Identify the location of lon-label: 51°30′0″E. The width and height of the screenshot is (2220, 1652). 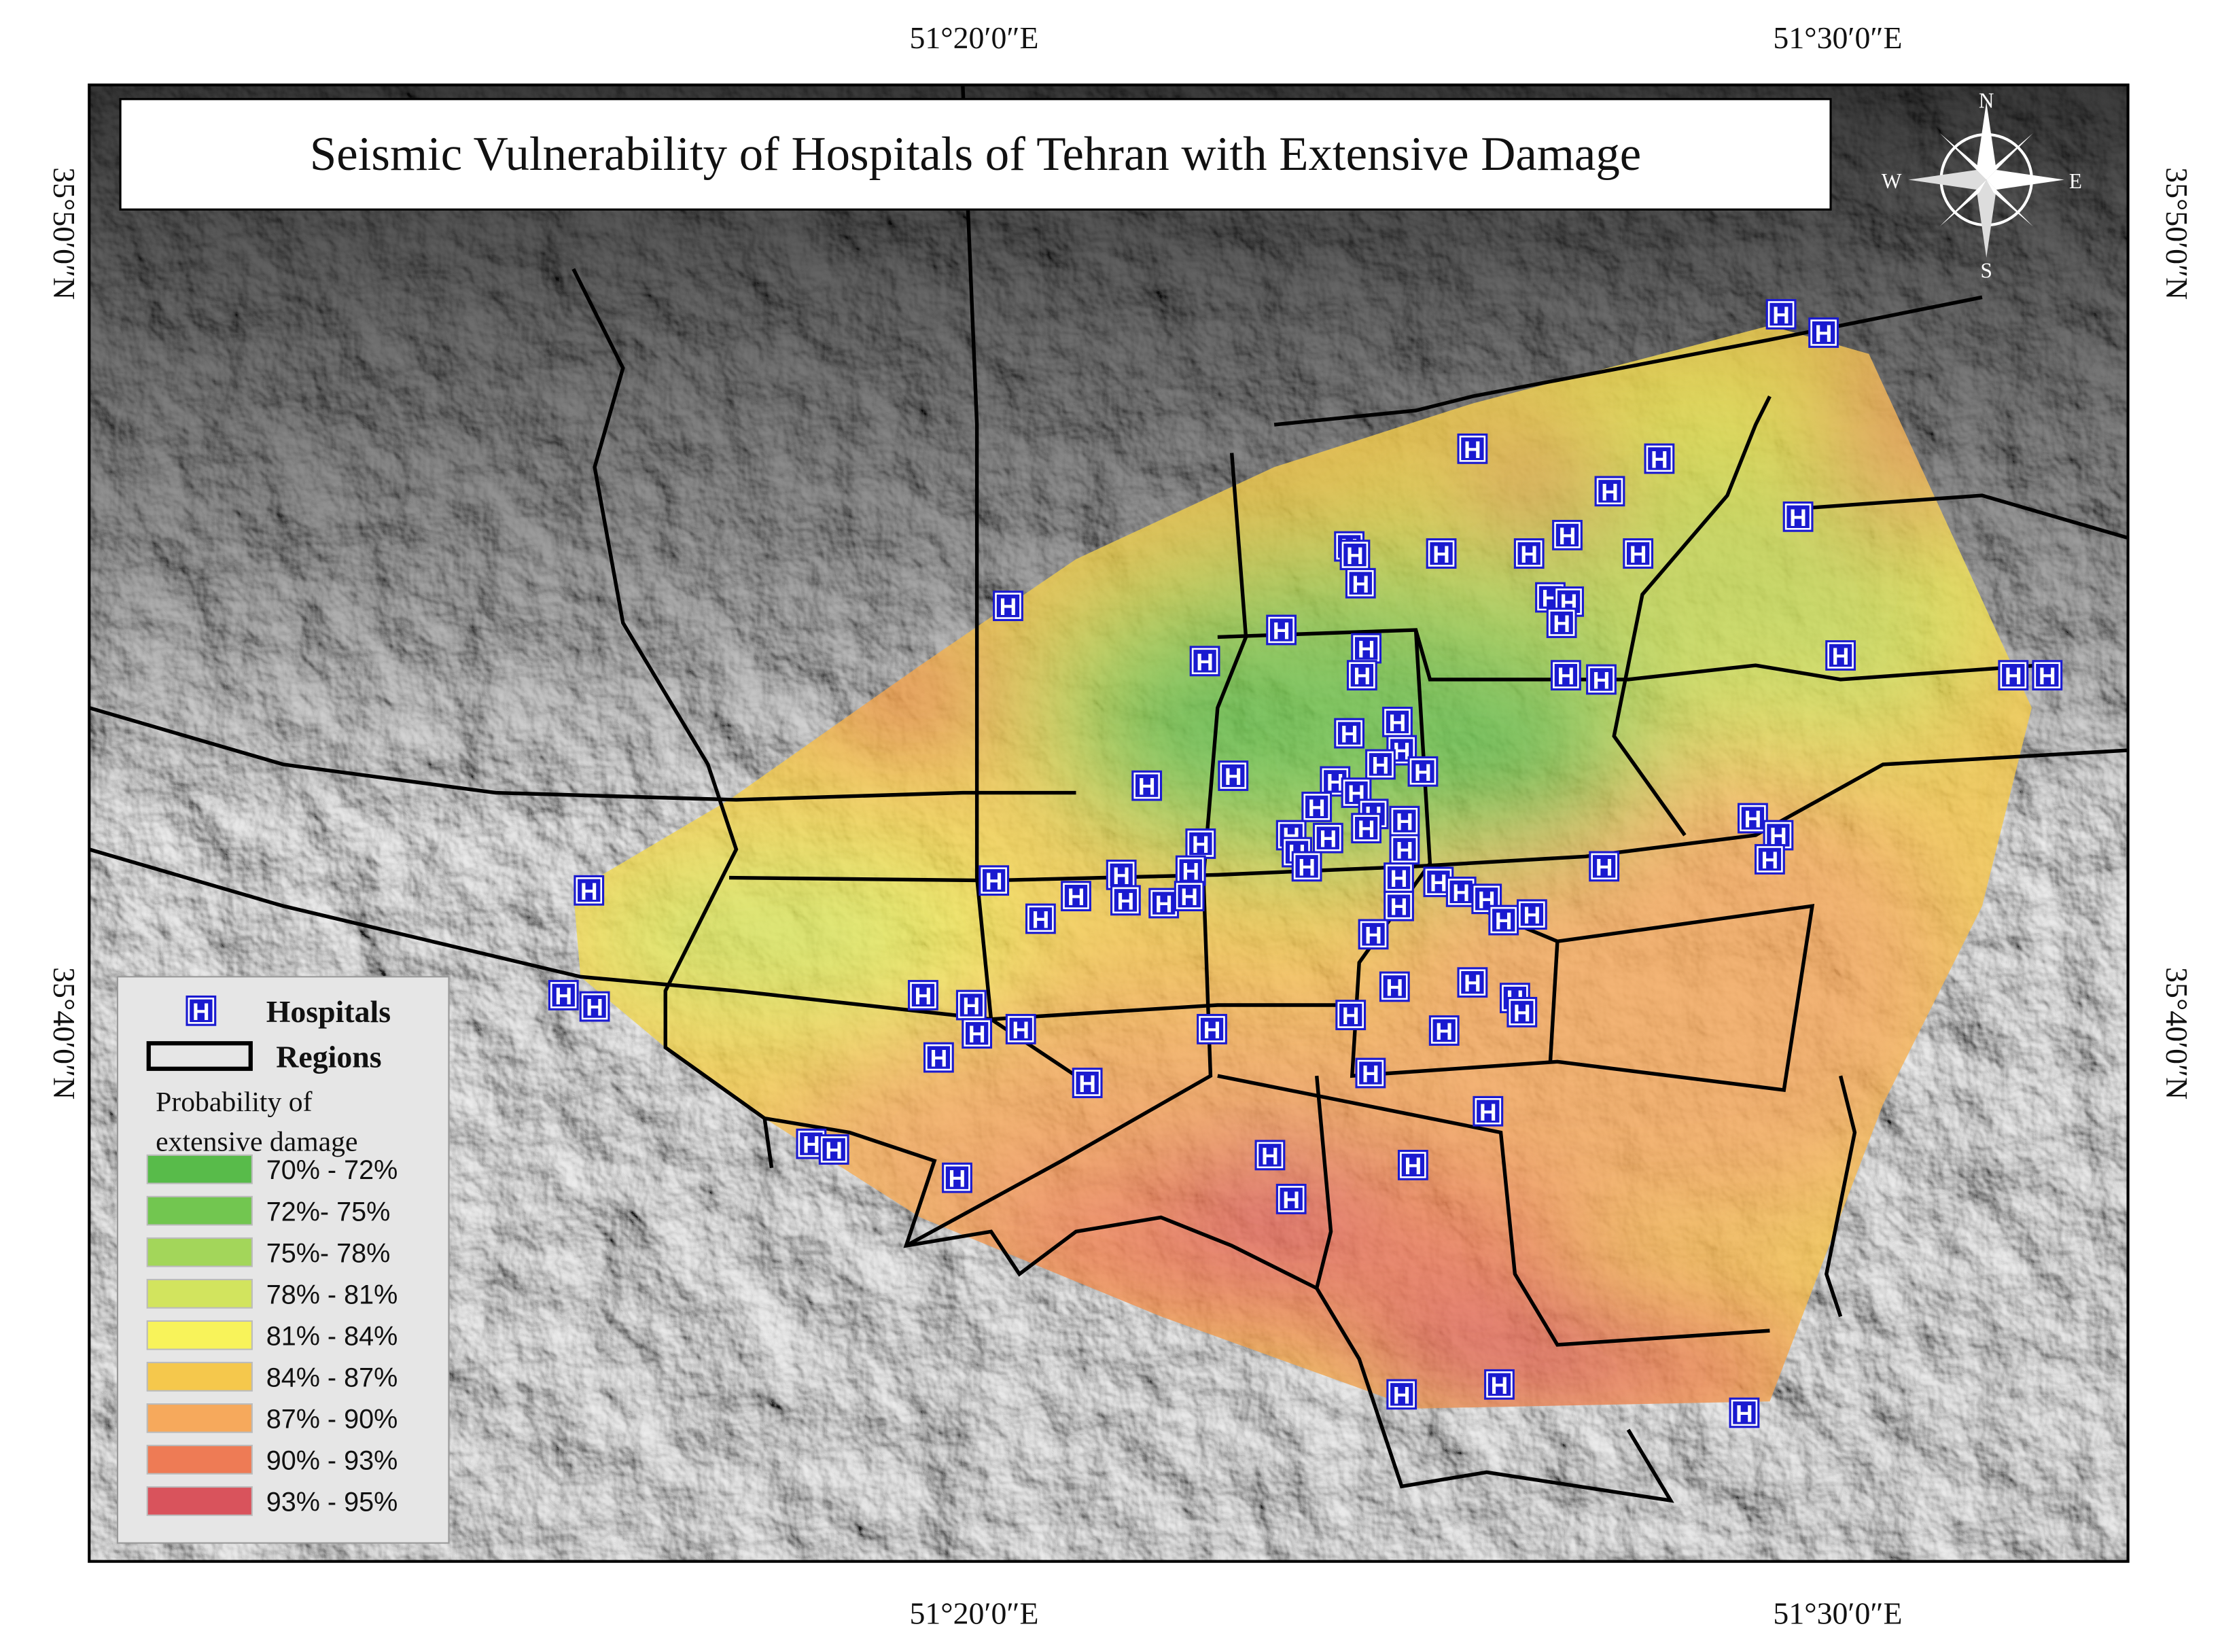
(1837, 37).